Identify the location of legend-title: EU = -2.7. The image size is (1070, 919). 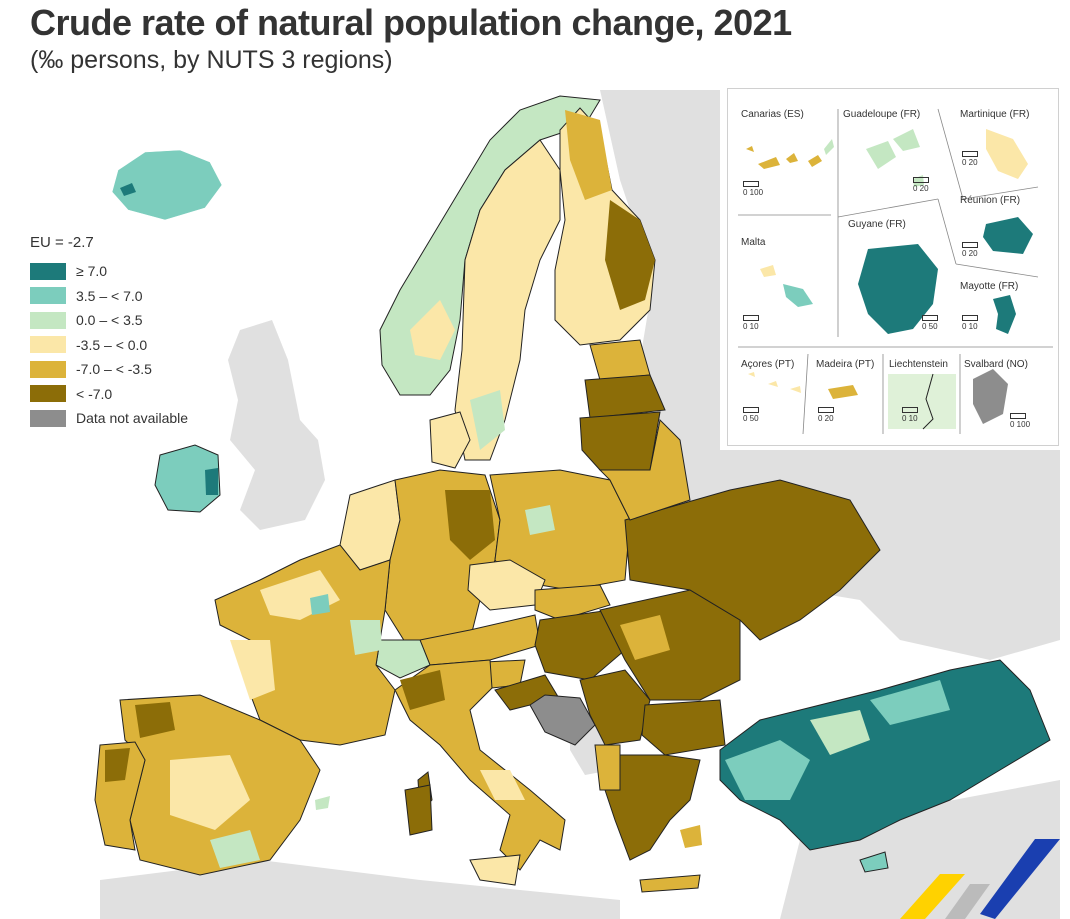
(62, 242).